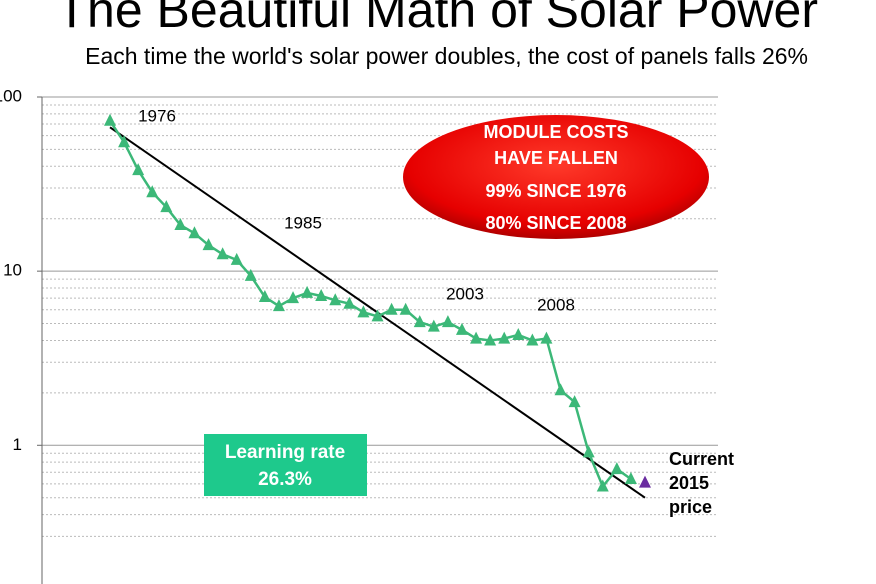 This screenshot has height=584, width=876. What do you see at coordinates (555, 223) in the screenshot?
I see `callout-text: 80% SINCE 2008` at bounding box center [555, 223].